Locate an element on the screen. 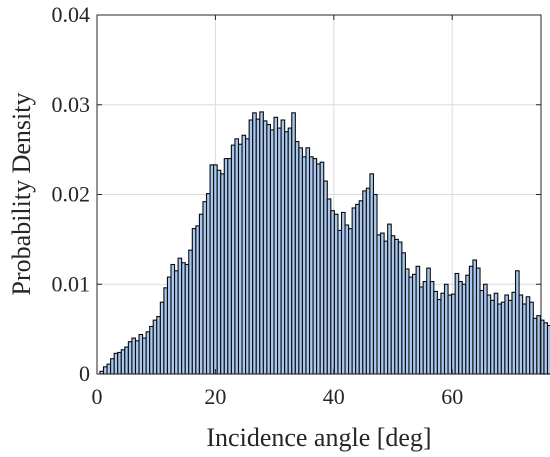 The height and width of the screenshot is (457, 550). y-tick-label: 0 is located at coordinates (84, 373).